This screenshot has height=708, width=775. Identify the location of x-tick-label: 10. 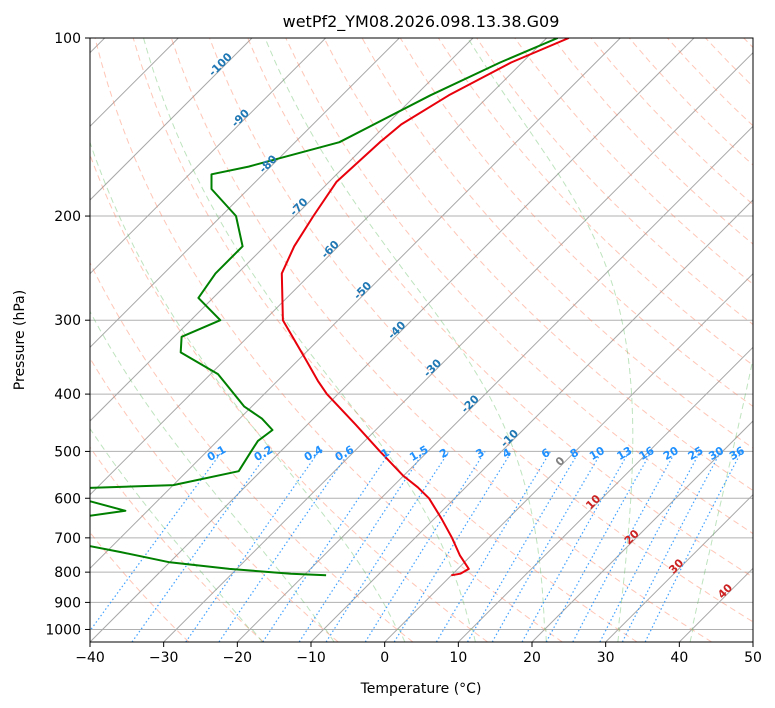
(458, 658).